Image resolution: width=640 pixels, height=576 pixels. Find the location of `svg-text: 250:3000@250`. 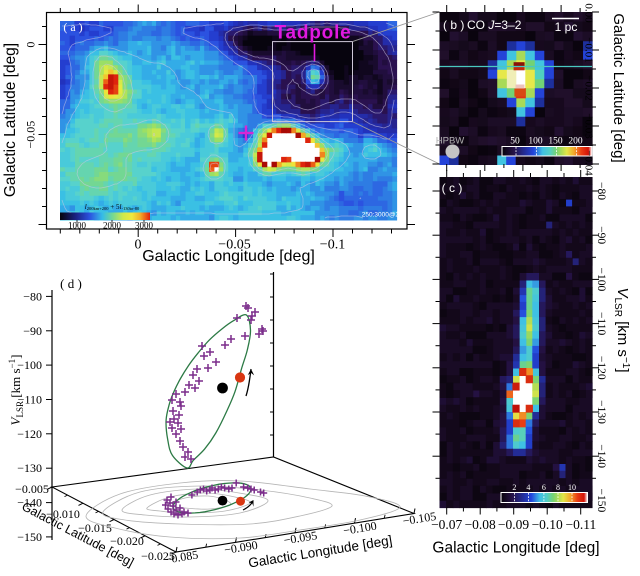

svg-text: 250:3000@250 is located at coordinates (384, 215).